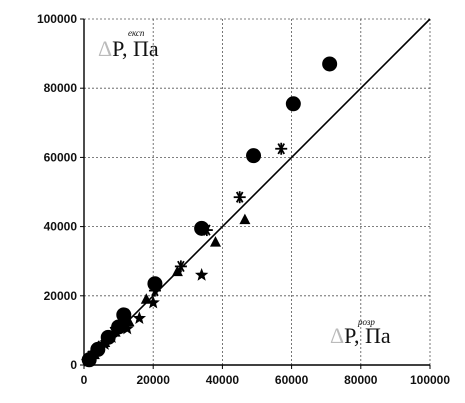 The image size is (465, 403). What do you see at coordinates (266, 380) in the screenshot?
I see `x-tick-labels: 0 20000 40000 60000 80000 100000` at bounding box center [266, 380].